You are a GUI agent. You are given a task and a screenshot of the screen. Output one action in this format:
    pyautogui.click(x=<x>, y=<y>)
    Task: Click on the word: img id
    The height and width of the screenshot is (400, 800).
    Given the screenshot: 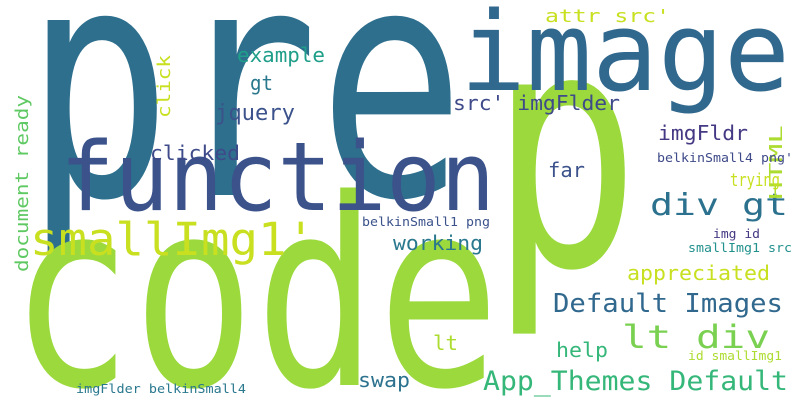 What is the action you would take?
    pyautogui.click(x=736, y=234)
    